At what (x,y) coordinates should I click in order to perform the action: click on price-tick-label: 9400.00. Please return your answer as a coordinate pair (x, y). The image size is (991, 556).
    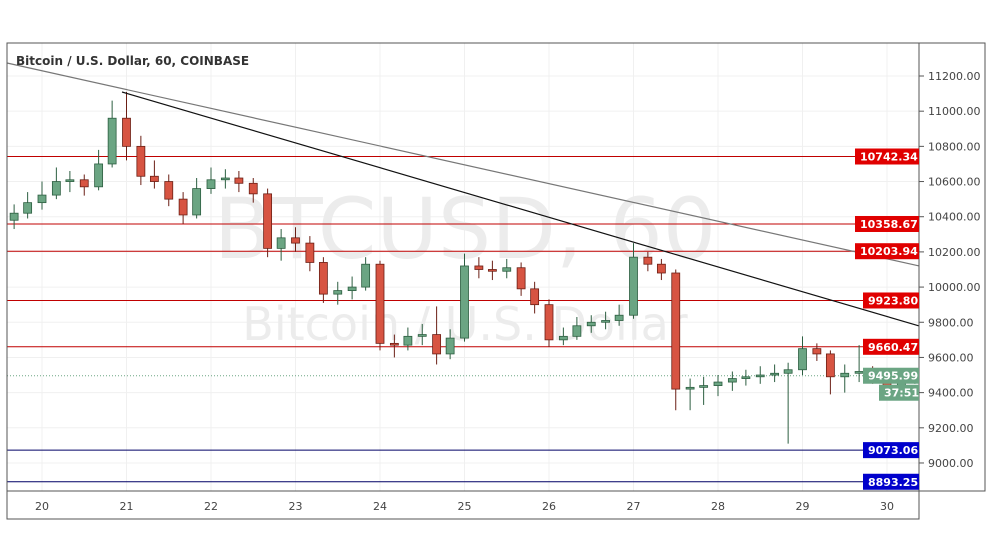
    Looking at the image, I should click on (951, 393).